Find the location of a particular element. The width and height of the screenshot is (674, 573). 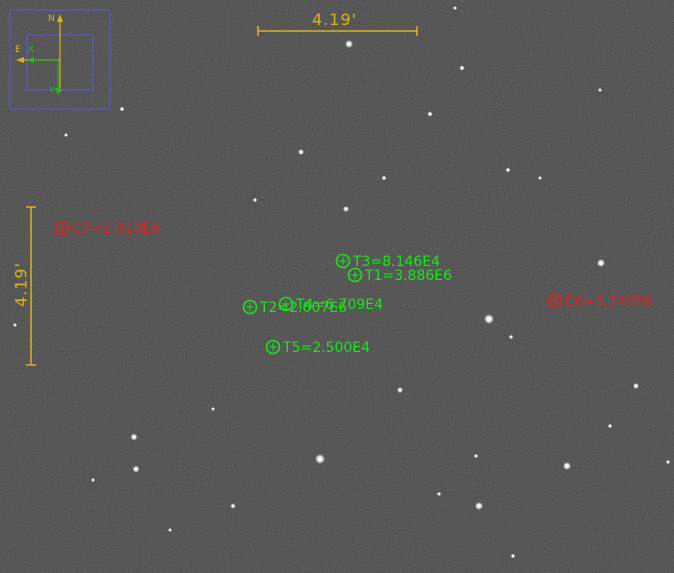

compass-north-label: N is located at coordinates (51, 19).